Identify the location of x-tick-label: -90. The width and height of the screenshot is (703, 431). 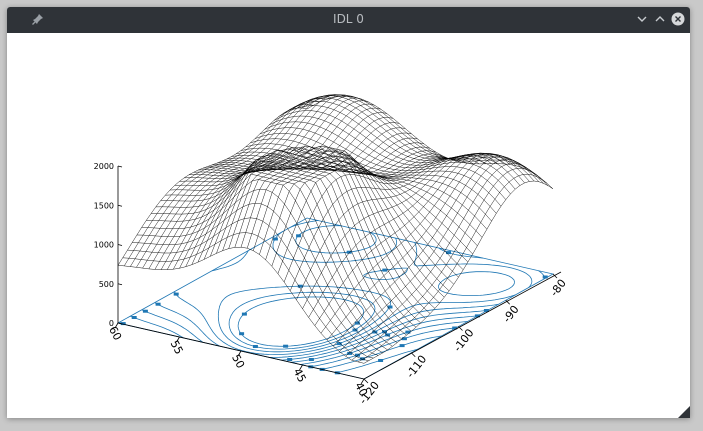
(510, 314).